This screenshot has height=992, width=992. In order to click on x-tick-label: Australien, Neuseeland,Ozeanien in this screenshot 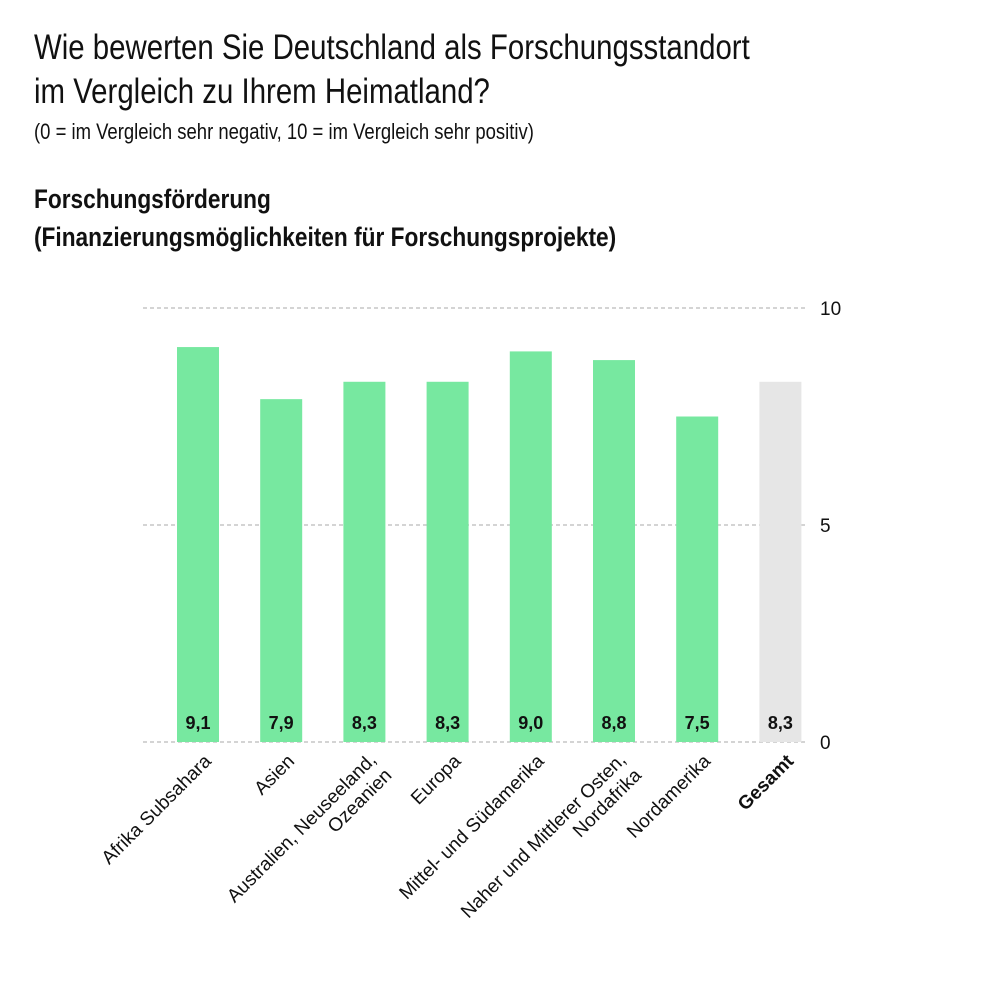, I will do `click(309, 836)`.